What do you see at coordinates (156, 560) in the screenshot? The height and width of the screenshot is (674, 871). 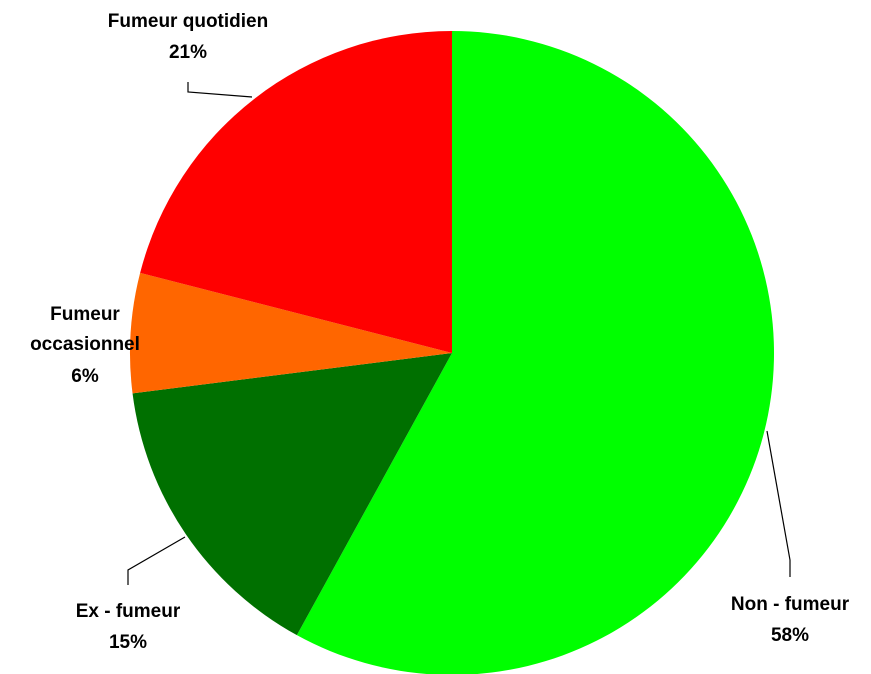 I see `leader-line-ex-fumeur` at bounding box center [156, 560].